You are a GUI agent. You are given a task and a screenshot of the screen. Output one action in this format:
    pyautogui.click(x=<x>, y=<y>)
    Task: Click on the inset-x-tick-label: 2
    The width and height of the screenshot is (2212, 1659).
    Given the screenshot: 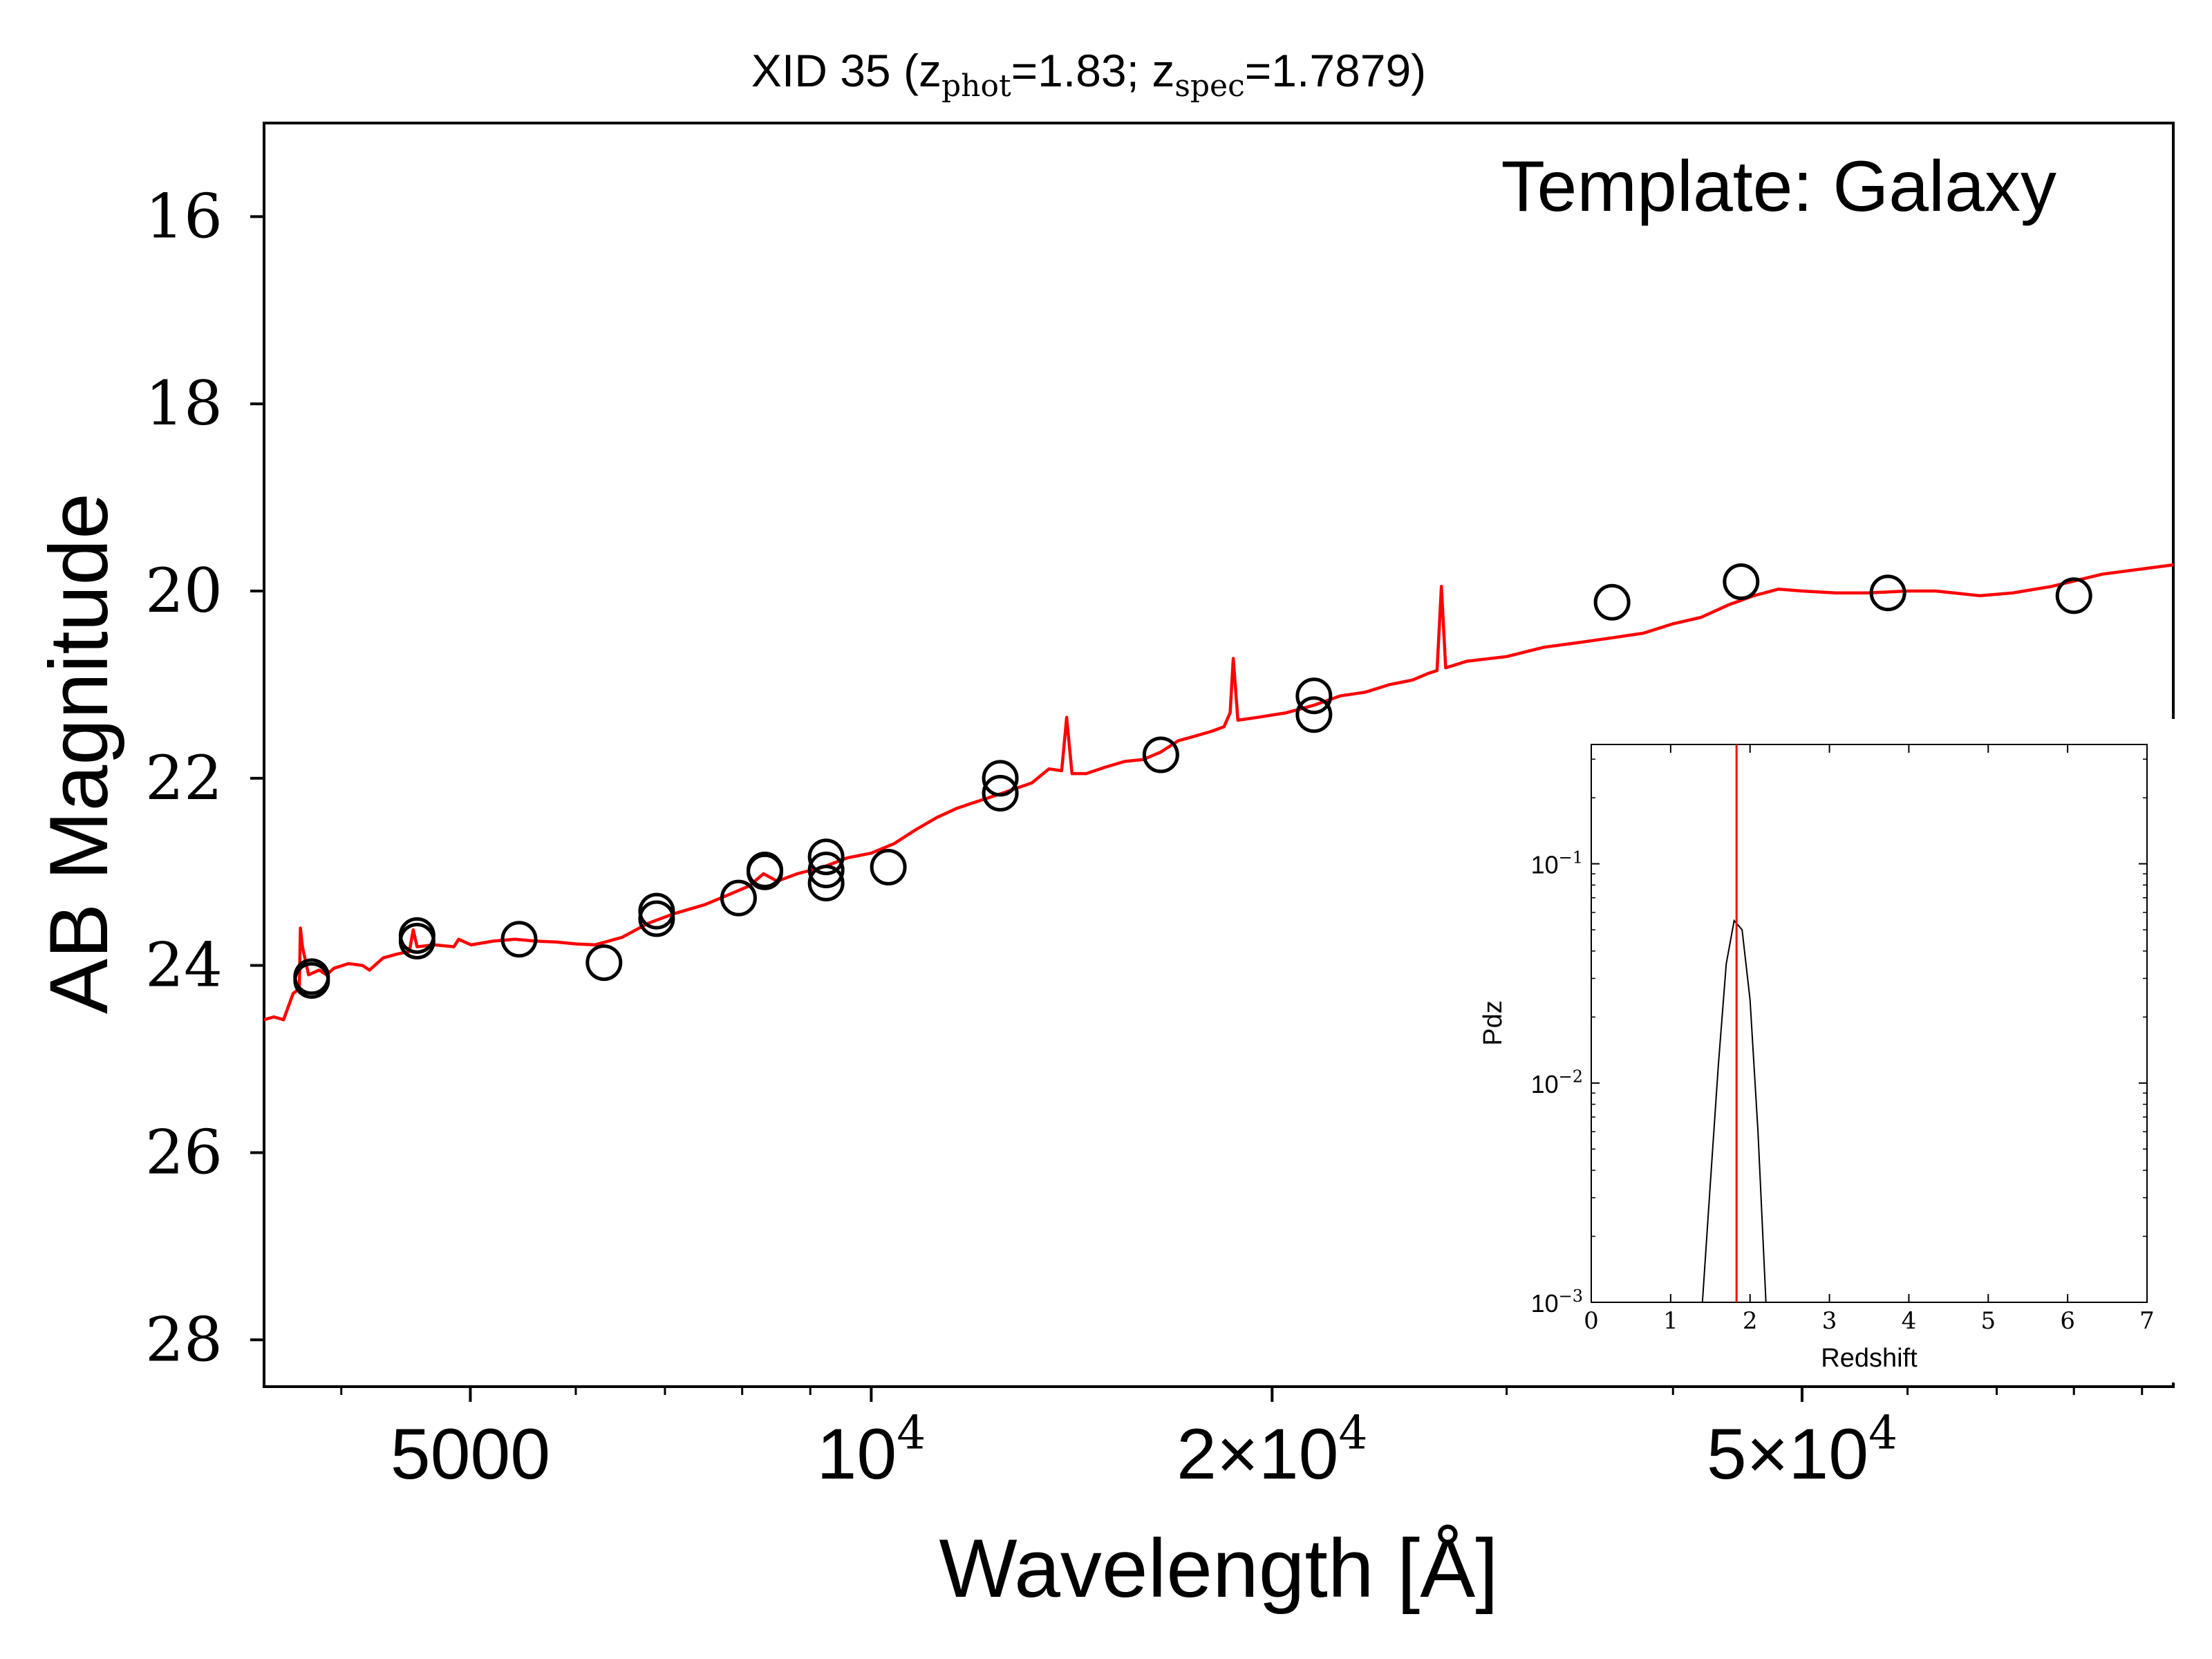 What is the action you would take?
    pyautogui.click(x=1750, y=1321)
    